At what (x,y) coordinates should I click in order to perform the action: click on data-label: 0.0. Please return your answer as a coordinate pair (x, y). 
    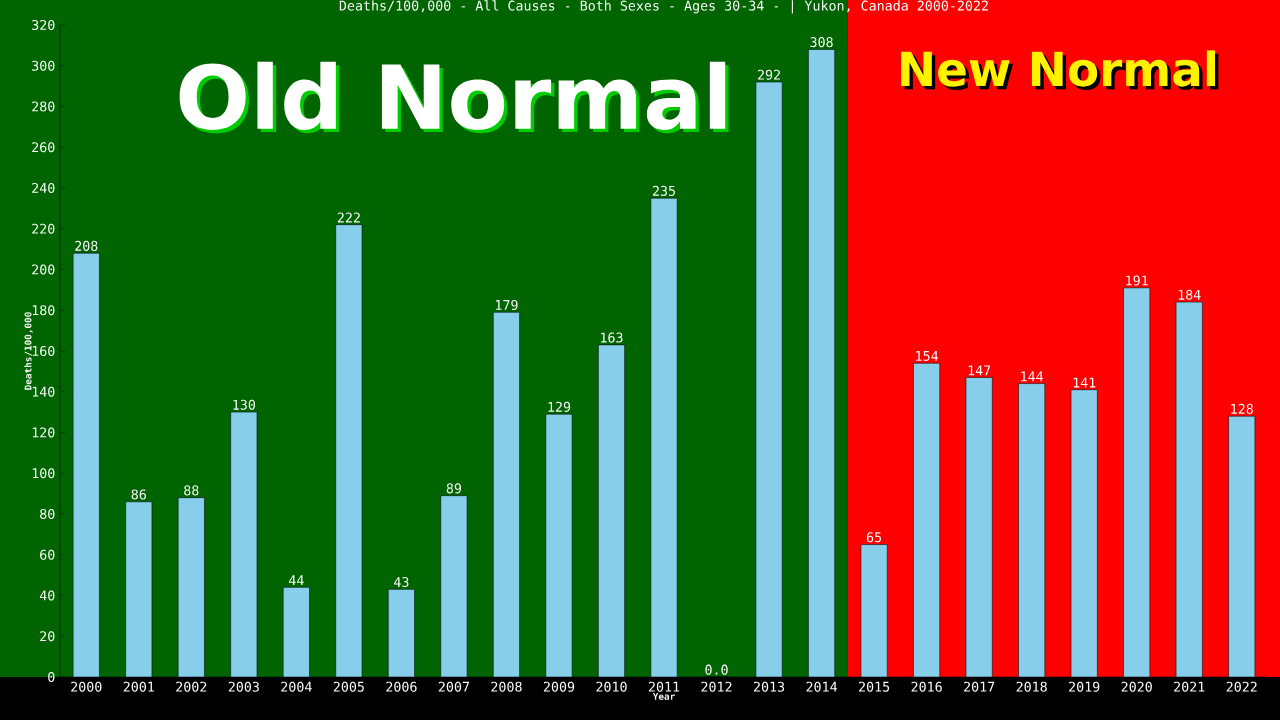
    Looking at the image, I should click on (716, 669).